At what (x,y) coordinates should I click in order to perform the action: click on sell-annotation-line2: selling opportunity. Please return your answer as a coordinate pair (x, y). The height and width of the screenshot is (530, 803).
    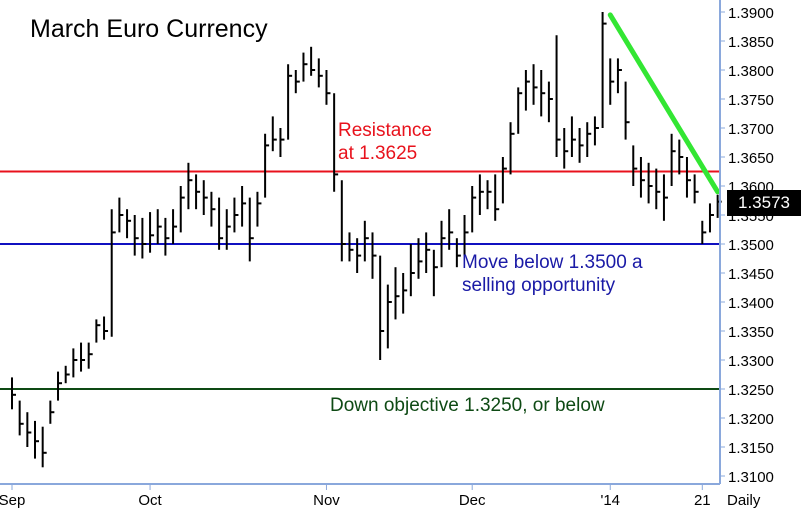
    Looking at the image, I should click on (539, 285).